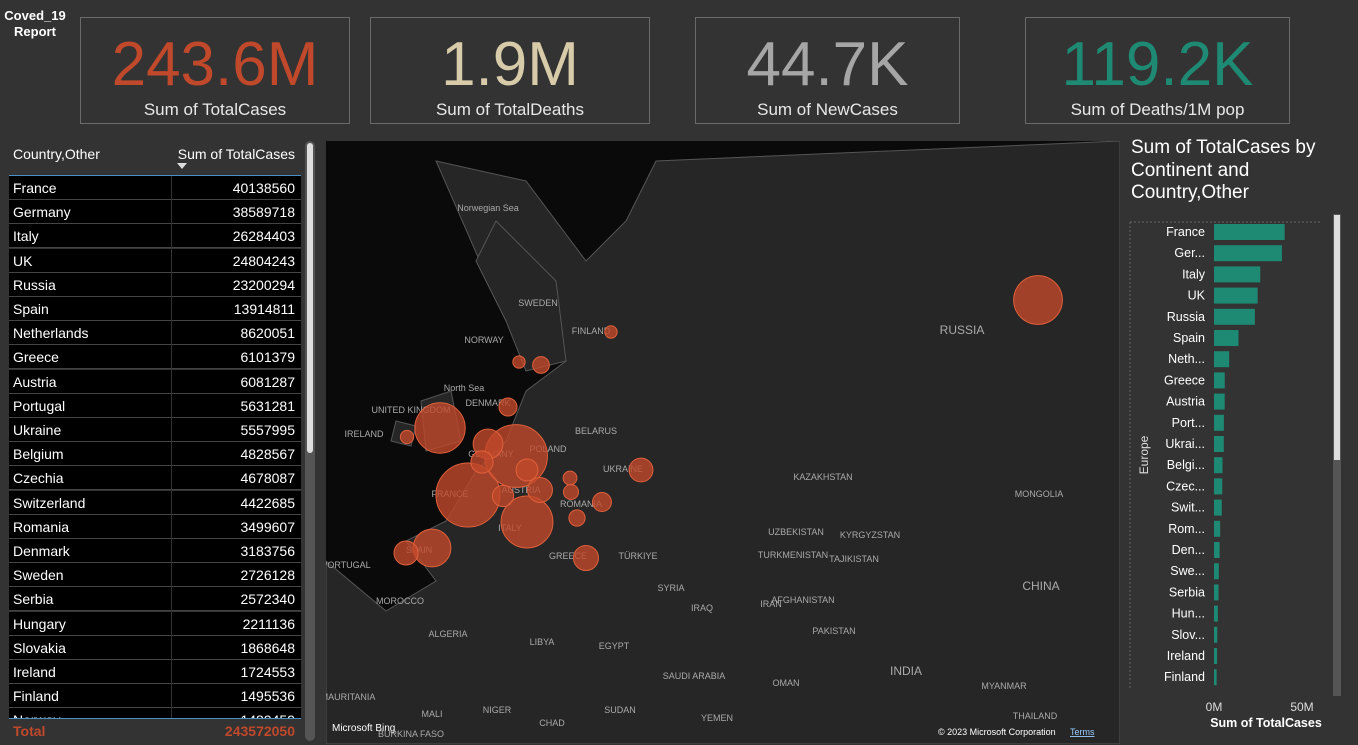 This screenshot has width=1358, height=745. What do you see at coordinates (267, 381) in the screenshot?
I see `cases-cell: 6081287` at bounding box center [267, 381].